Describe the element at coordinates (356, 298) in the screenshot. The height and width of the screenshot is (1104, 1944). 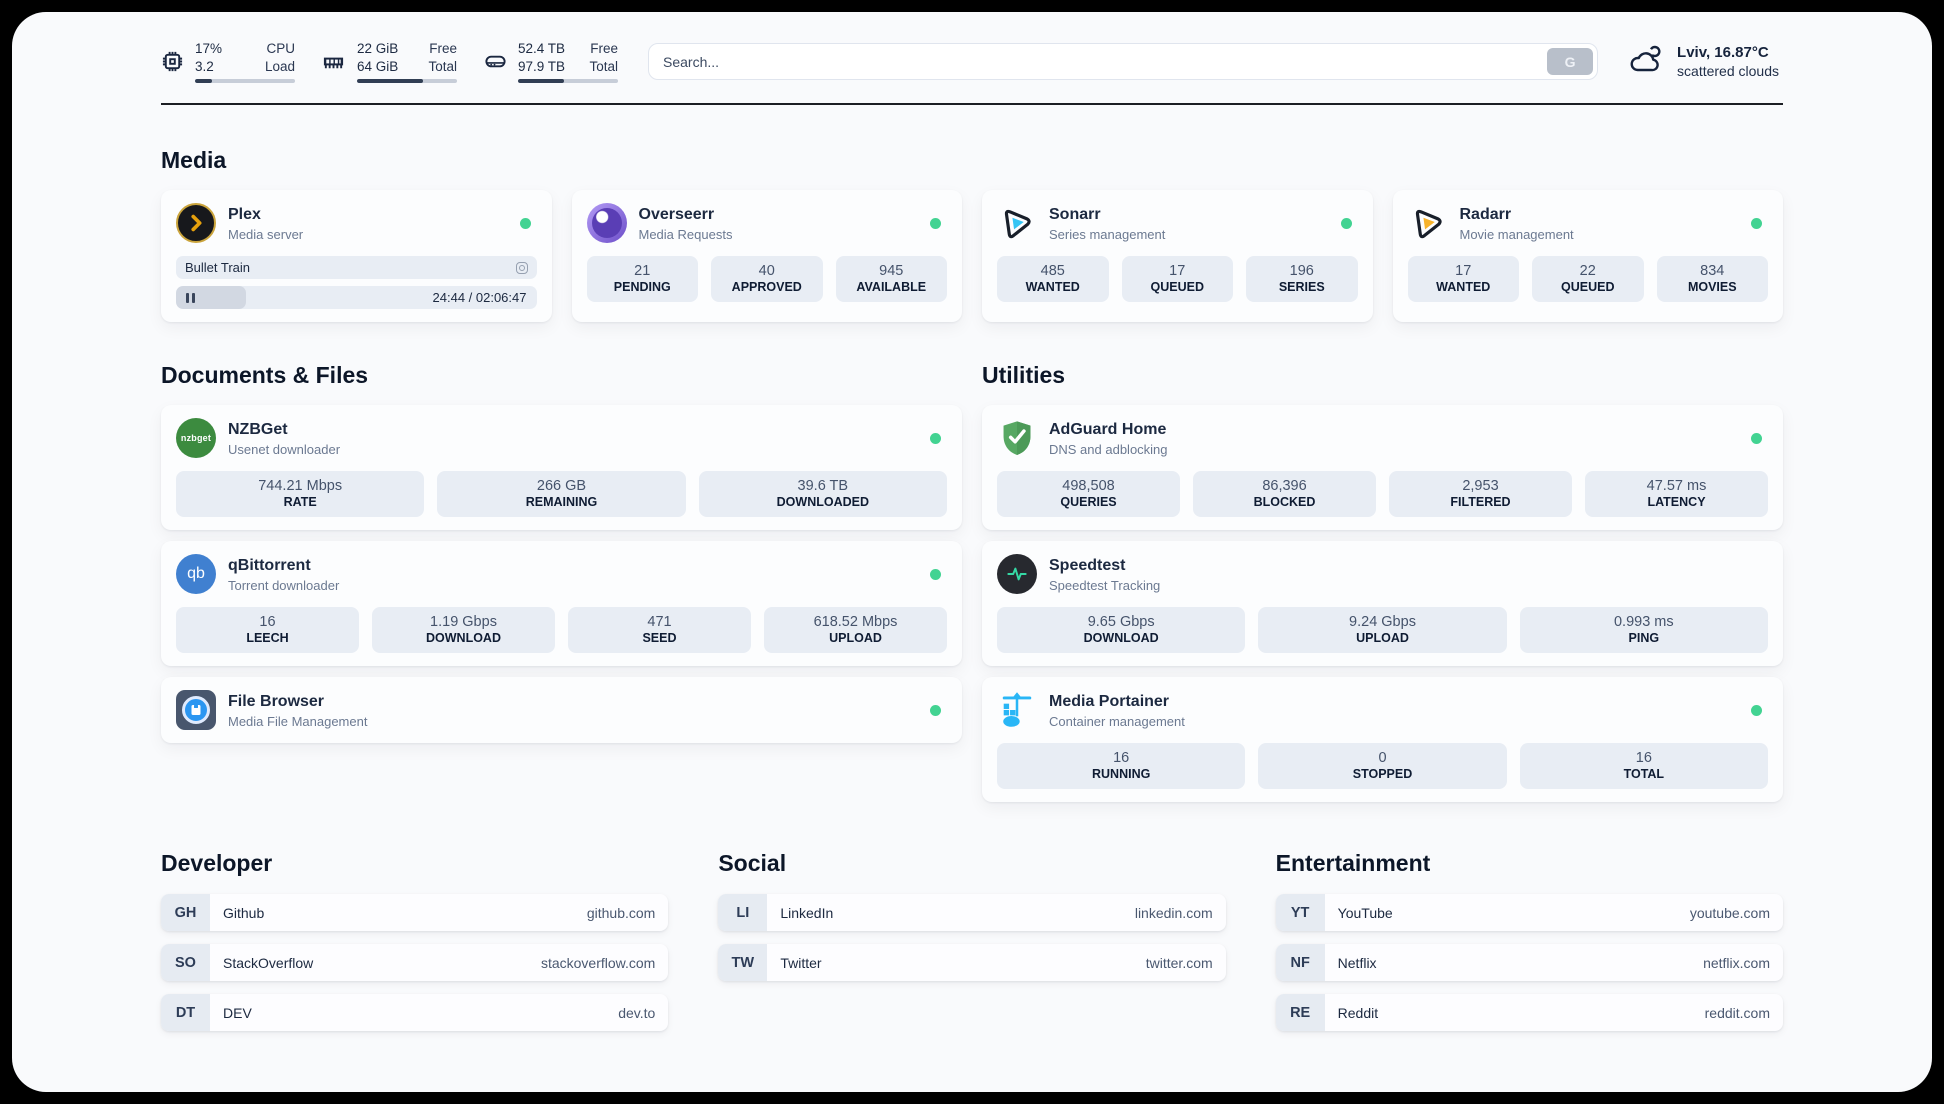
I see `playback-progress: 24:44 / 02:06:47` at that location.